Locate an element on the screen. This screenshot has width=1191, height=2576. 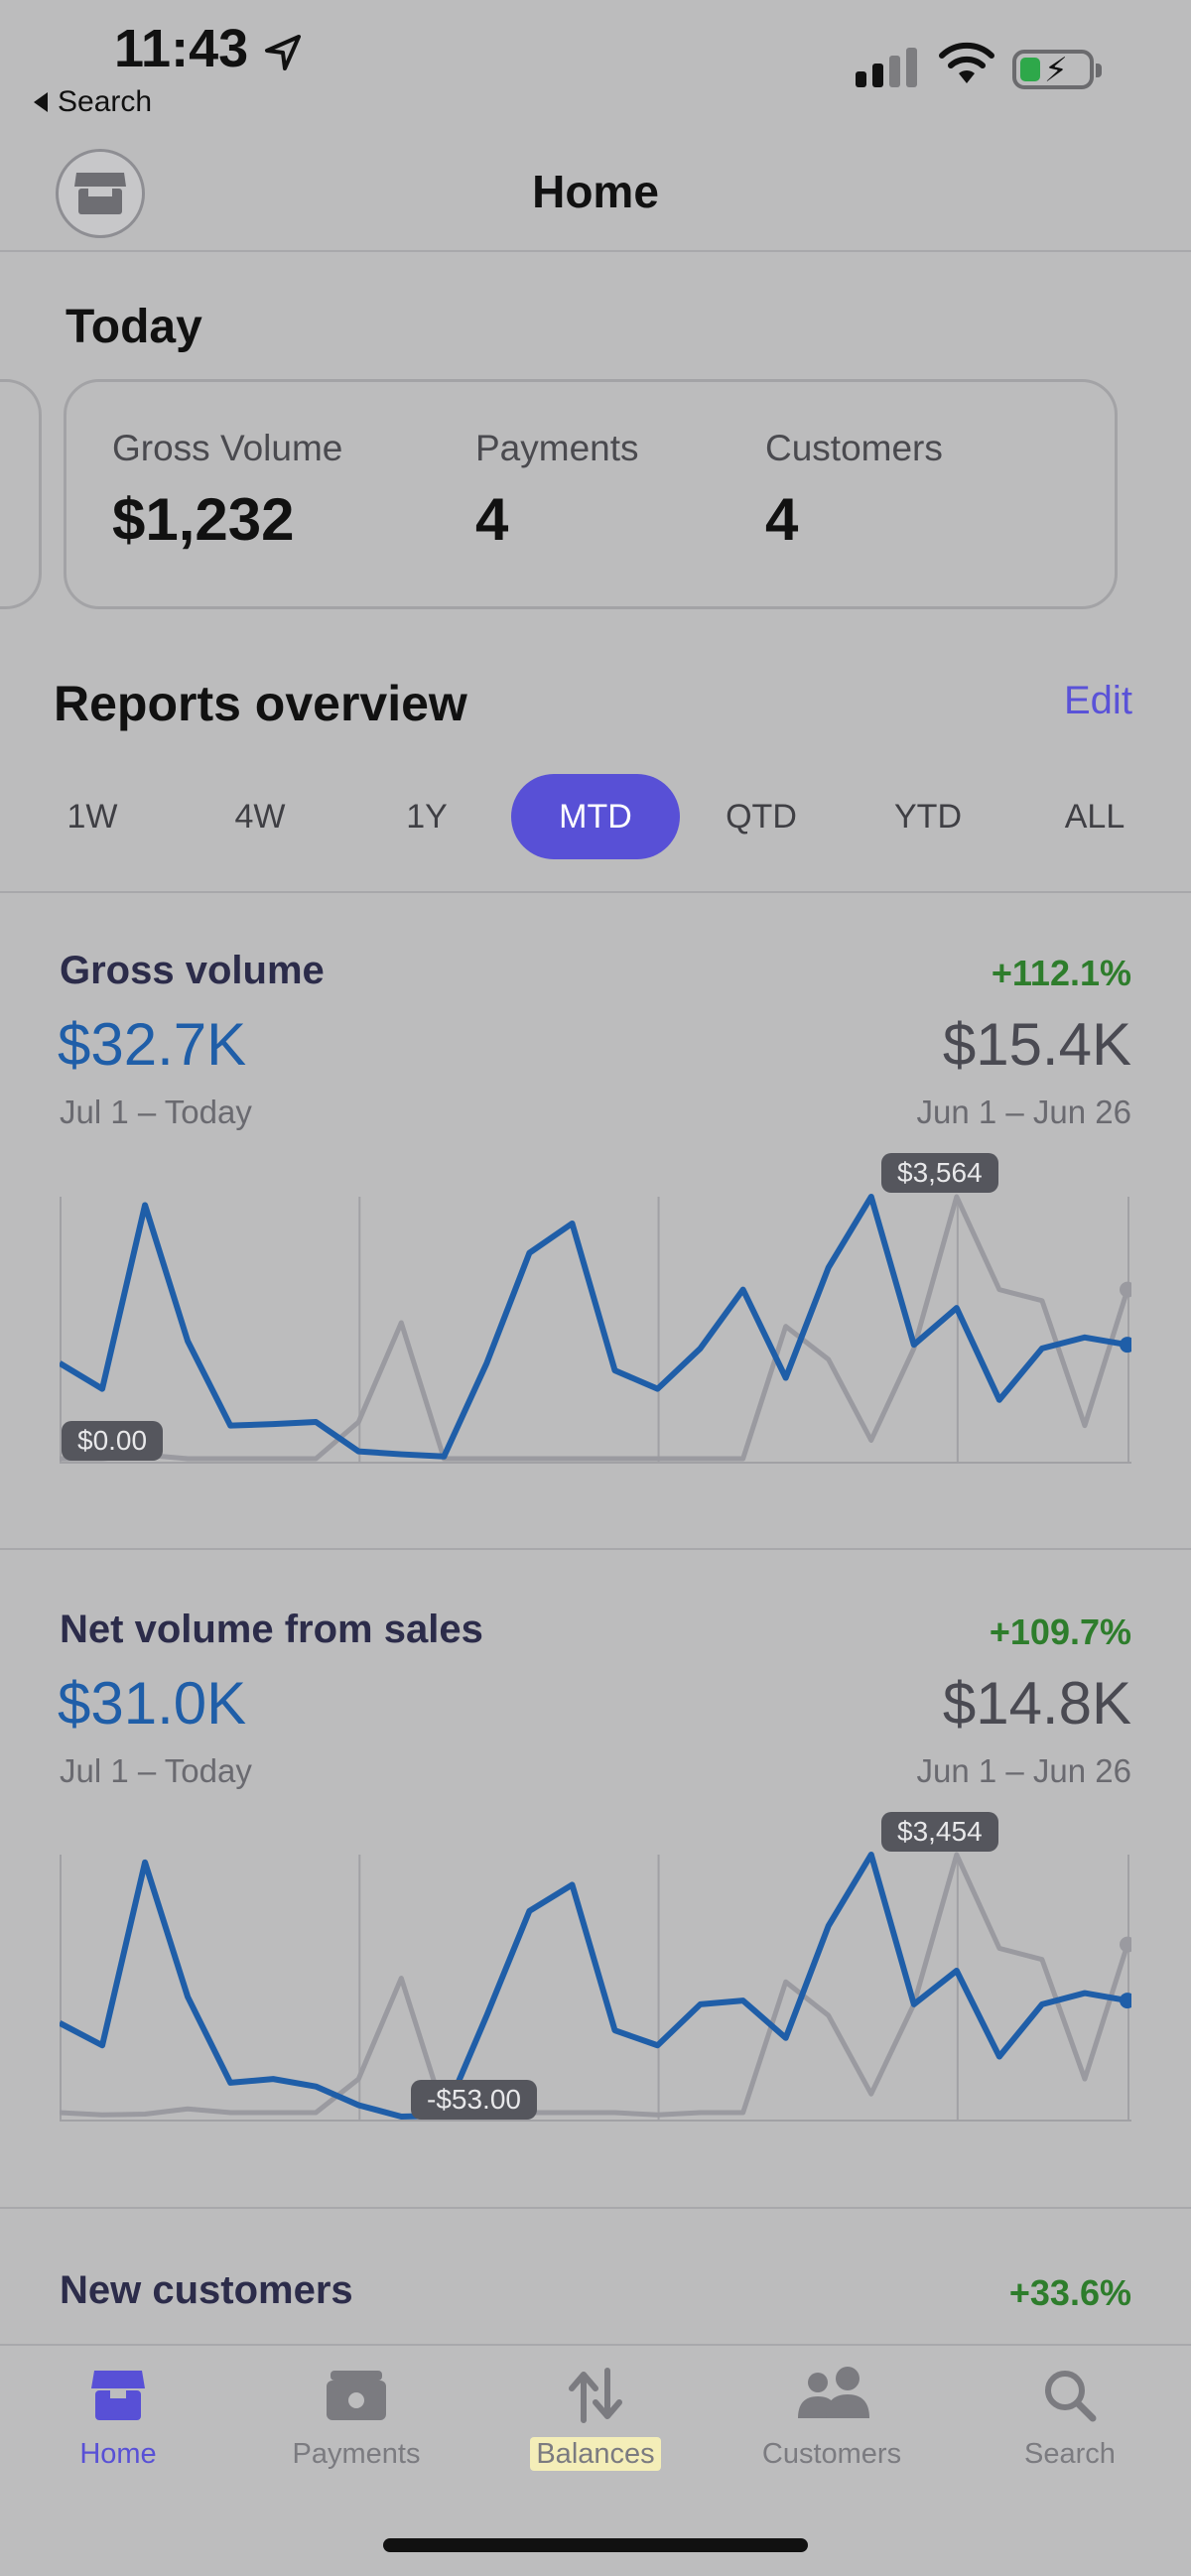
range-tab-ytd: YTD is located at coordinates (928, 817).